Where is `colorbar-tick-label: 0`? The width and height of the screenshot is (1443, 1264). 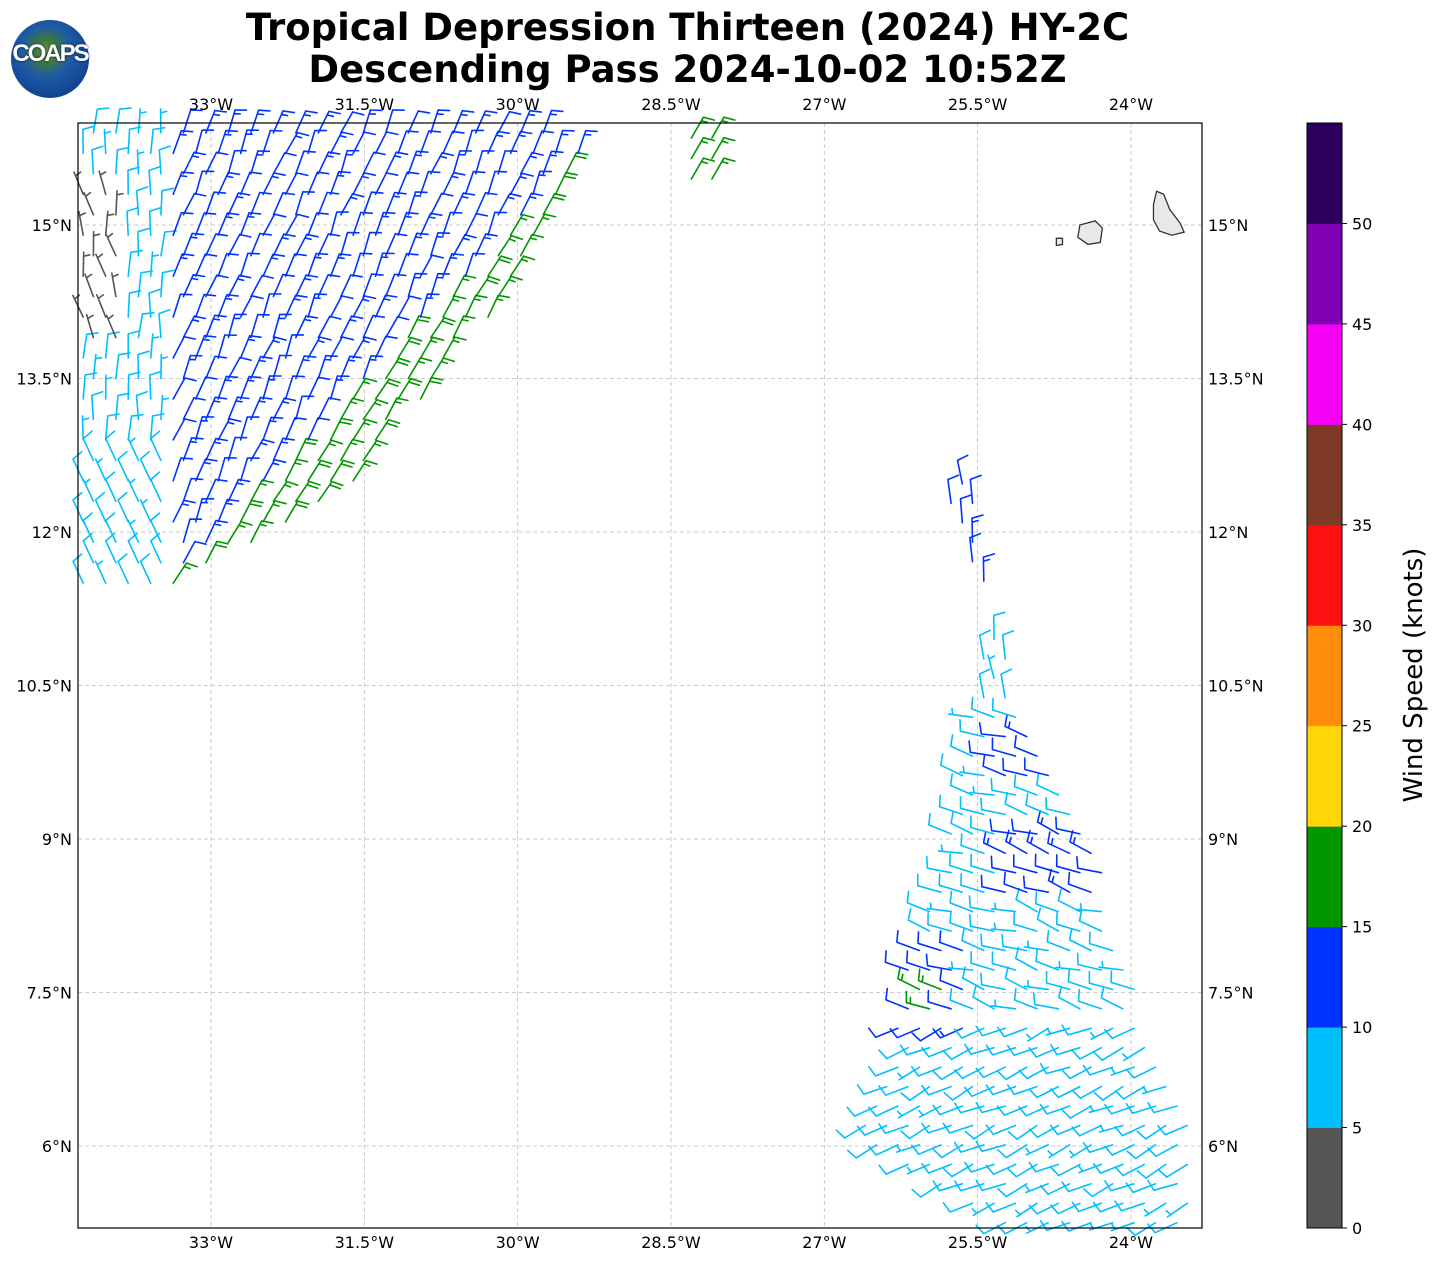 colorbar-tick-label: 0 is located at coordinates (1357, 1228).